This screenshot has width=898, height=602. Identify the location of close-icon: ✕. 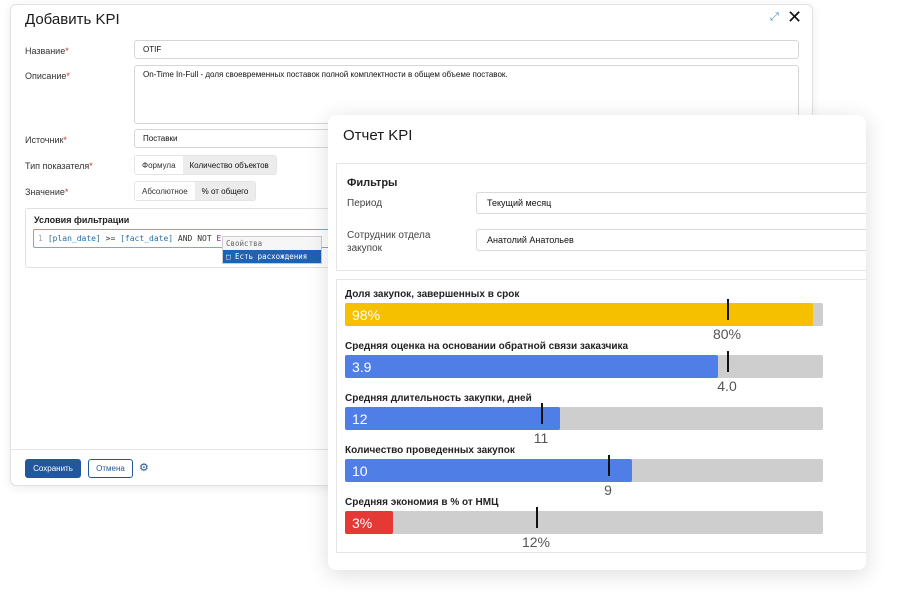
(795, 17).